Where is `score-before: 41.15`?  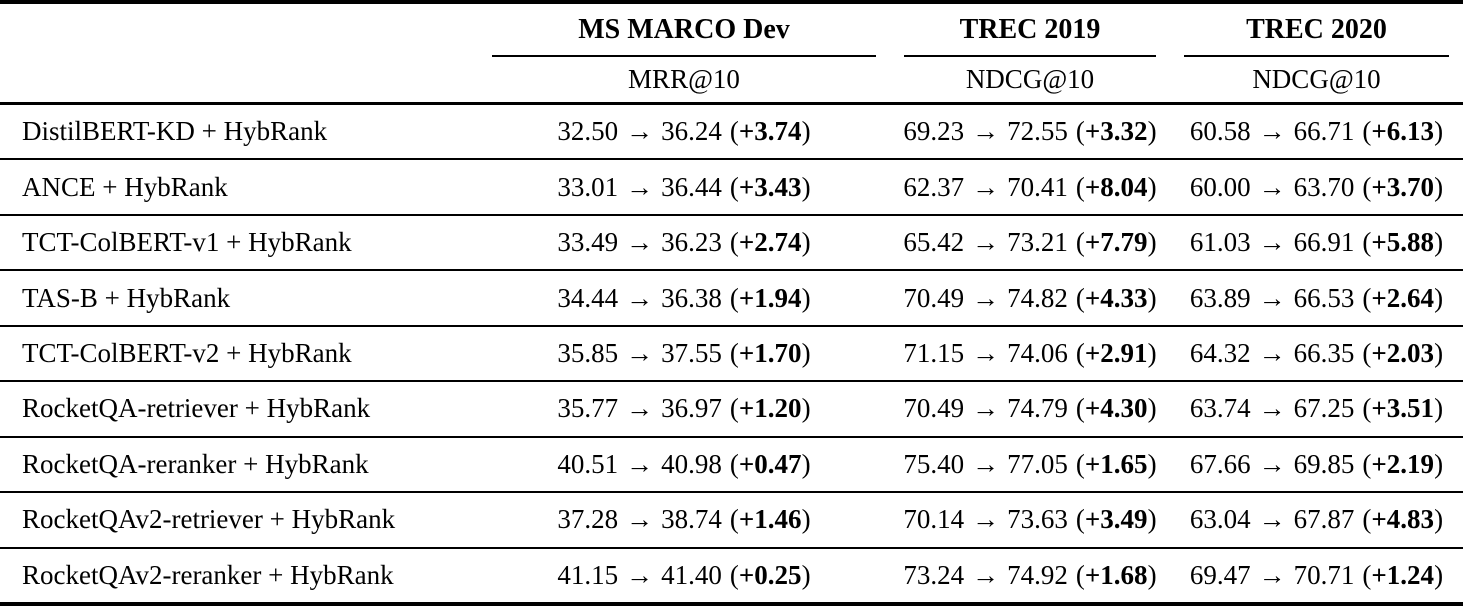 score-before: 41.15 is located at coordinates (588, 574).